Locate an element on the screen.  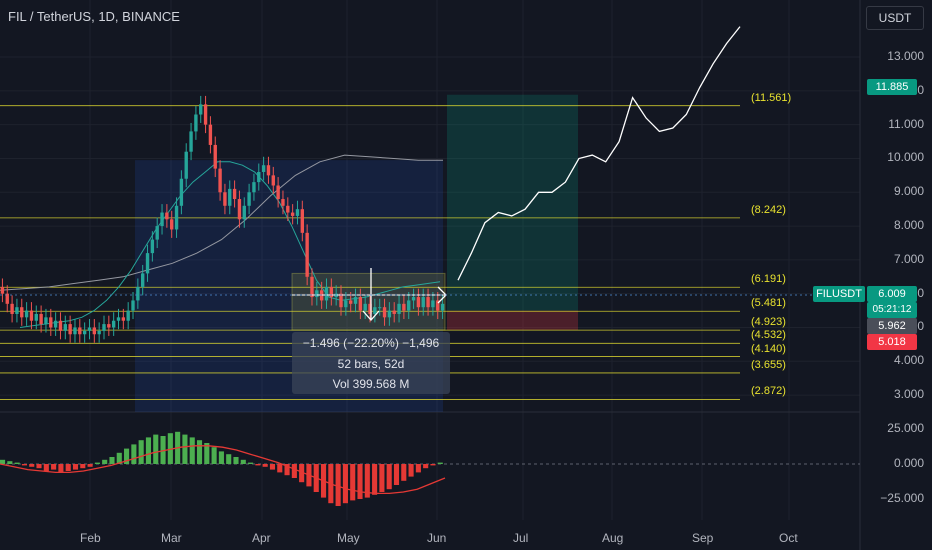
level-label: (2.872) is located at coordinates (768, 391).